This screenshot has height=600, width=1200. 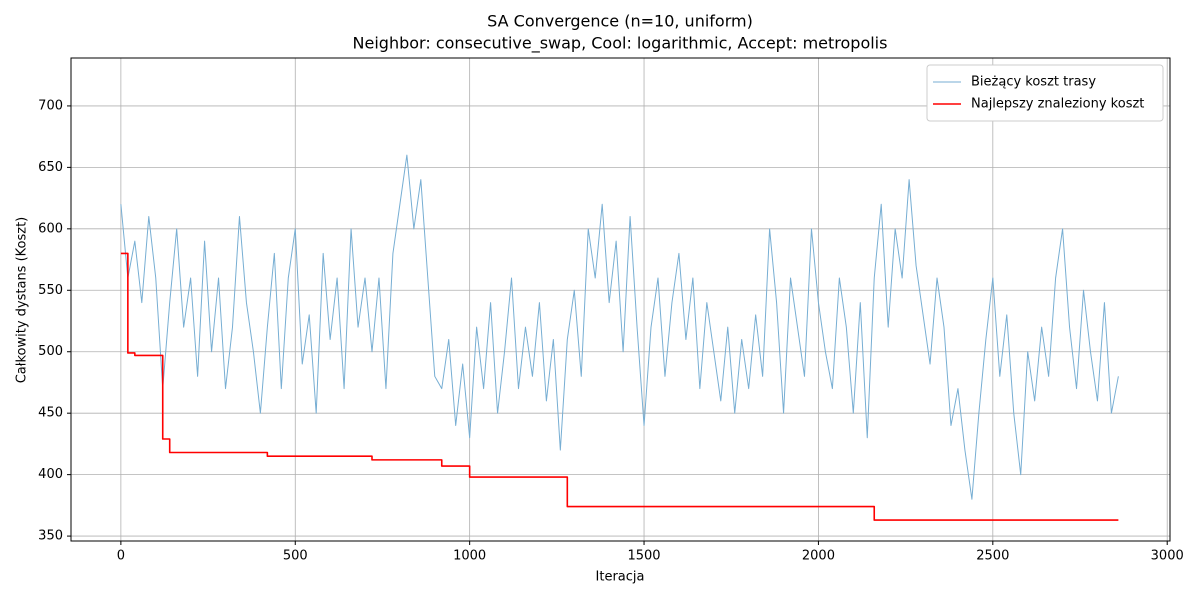 What do you see at coordinates (1033, 82) in the screenshot?
I see `legend-label: Bieżący koszt trasy` at bounding box center [1033, 82].